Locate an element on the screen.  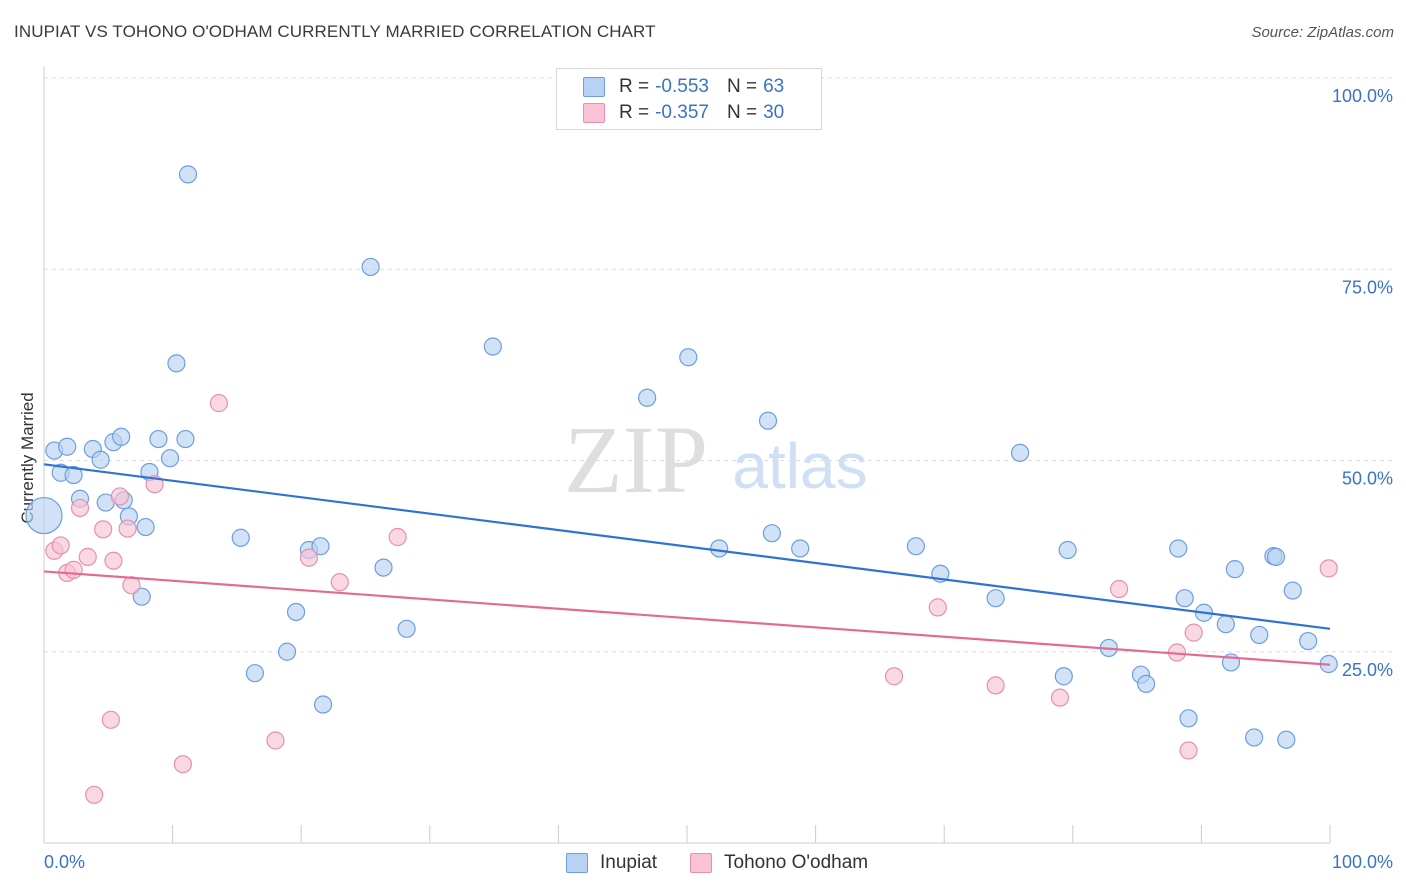
legend-n-value: 63 is located at coordinates (774, 86).